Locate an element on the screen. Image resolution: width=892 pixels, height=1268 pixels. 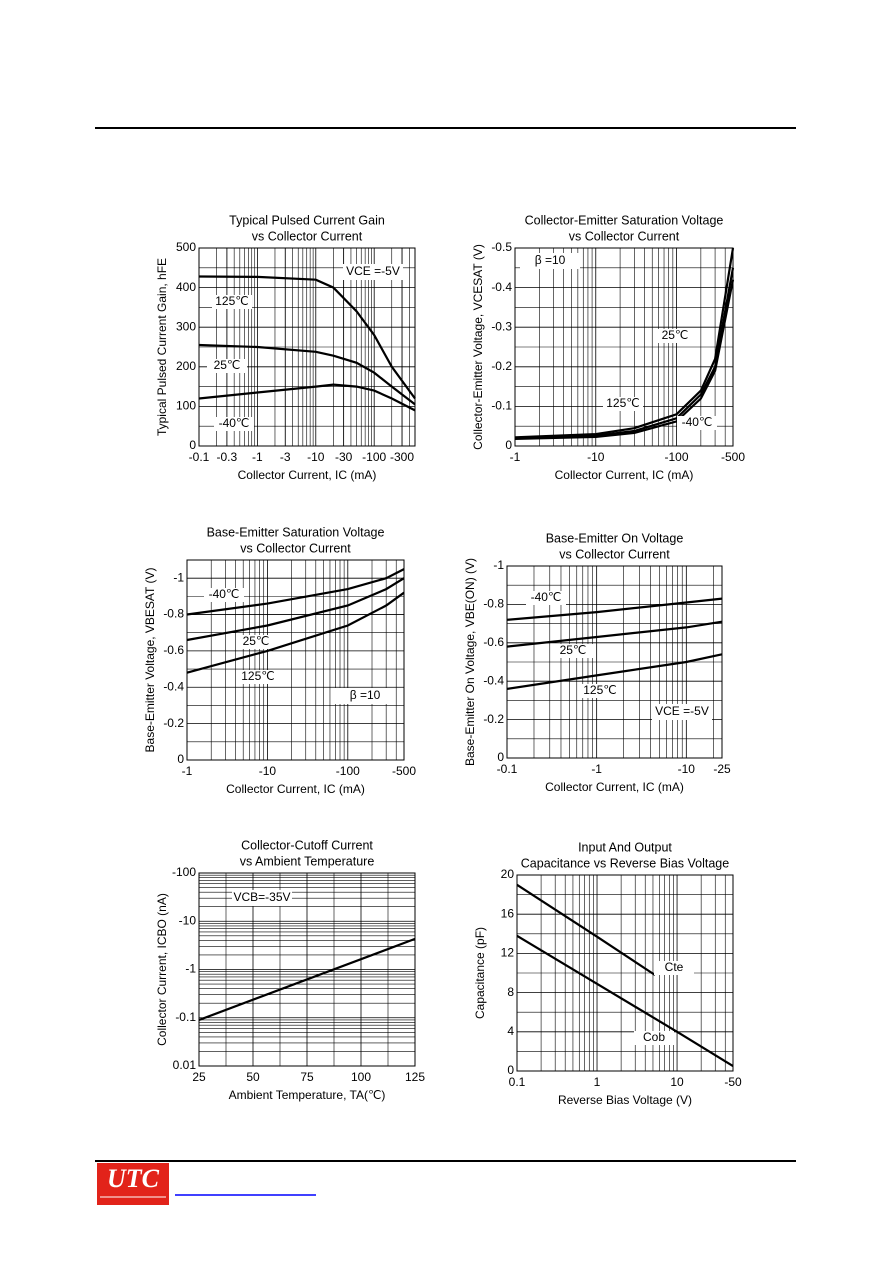
chart-title: Base-Emitter On Voltage is located at coordinates (615, 538).